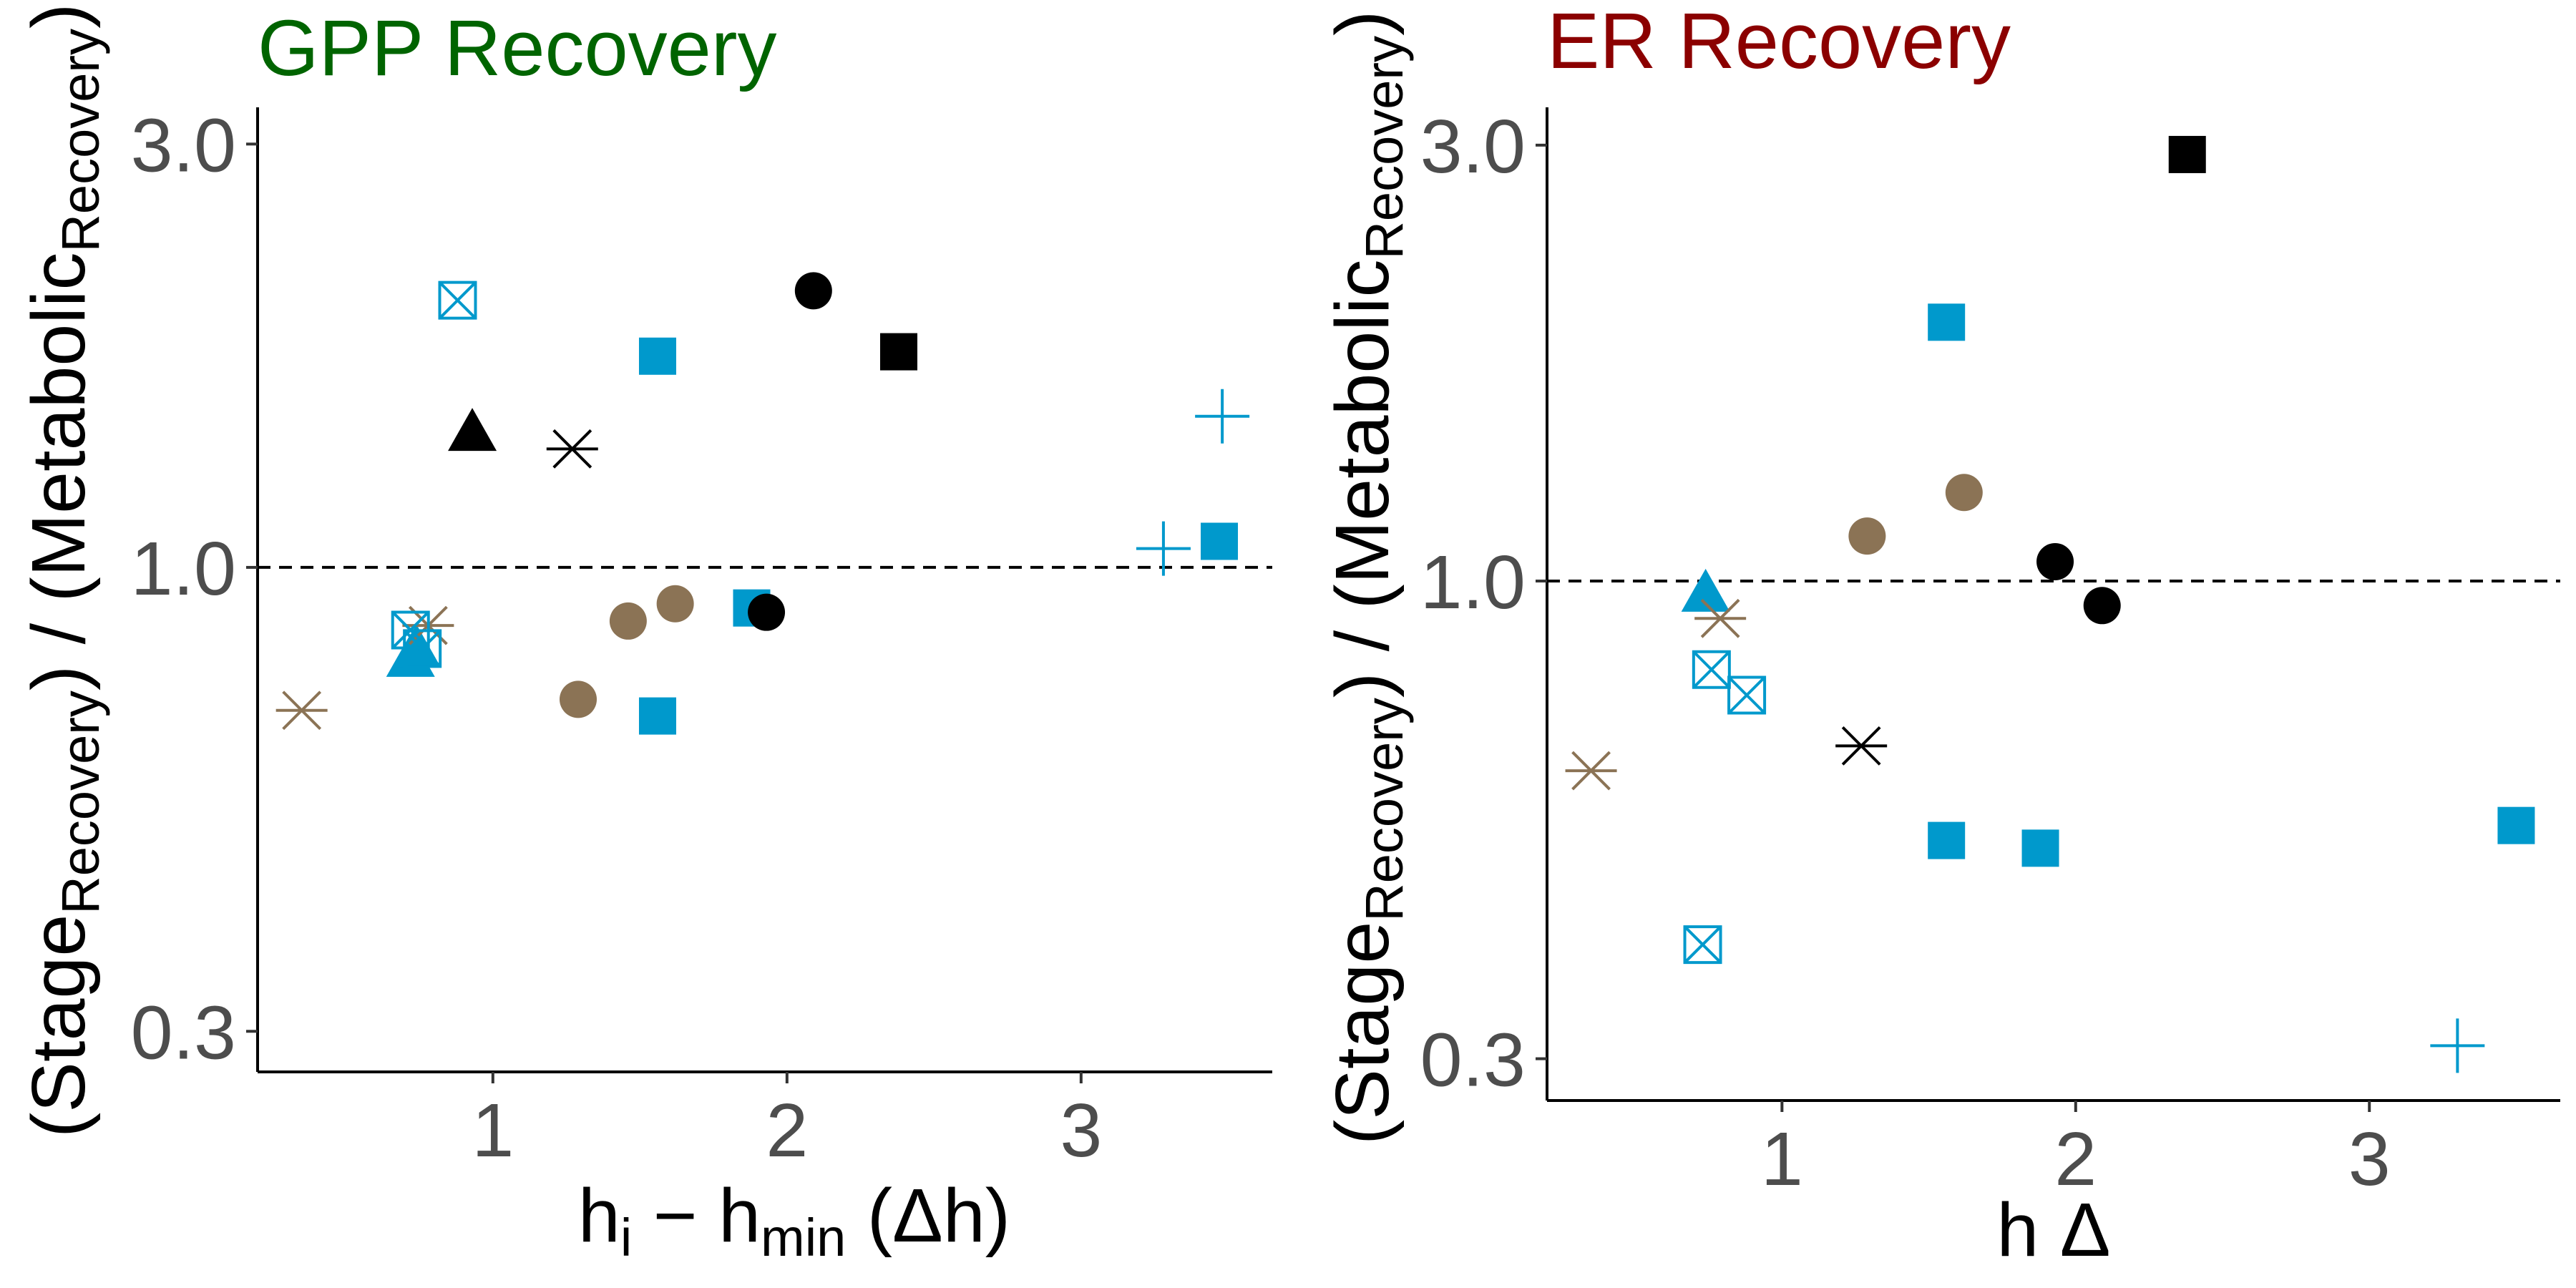 This screenshot has width=2576, height=1288. Describe the element at coordinates (1779, 42) in the screenshot. I see `er-title: ER Recovery` at that location.